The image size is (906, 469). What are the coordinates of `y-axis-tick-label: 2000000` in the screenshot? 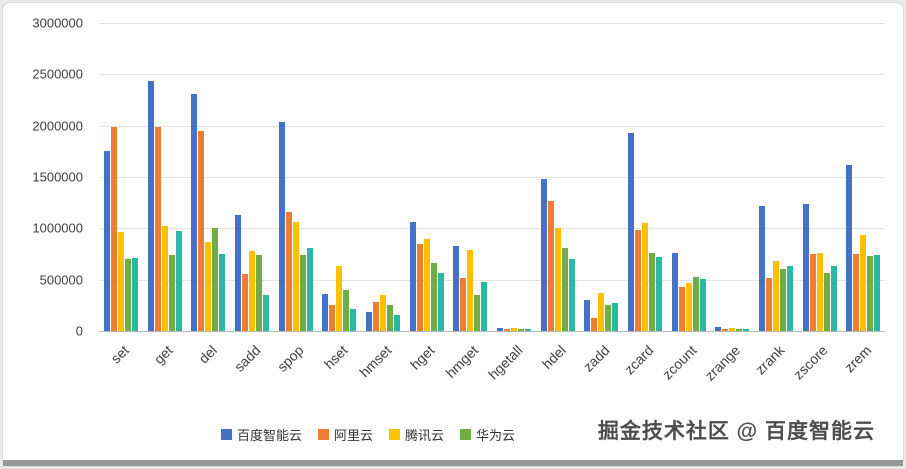 It's located at (57, 126).